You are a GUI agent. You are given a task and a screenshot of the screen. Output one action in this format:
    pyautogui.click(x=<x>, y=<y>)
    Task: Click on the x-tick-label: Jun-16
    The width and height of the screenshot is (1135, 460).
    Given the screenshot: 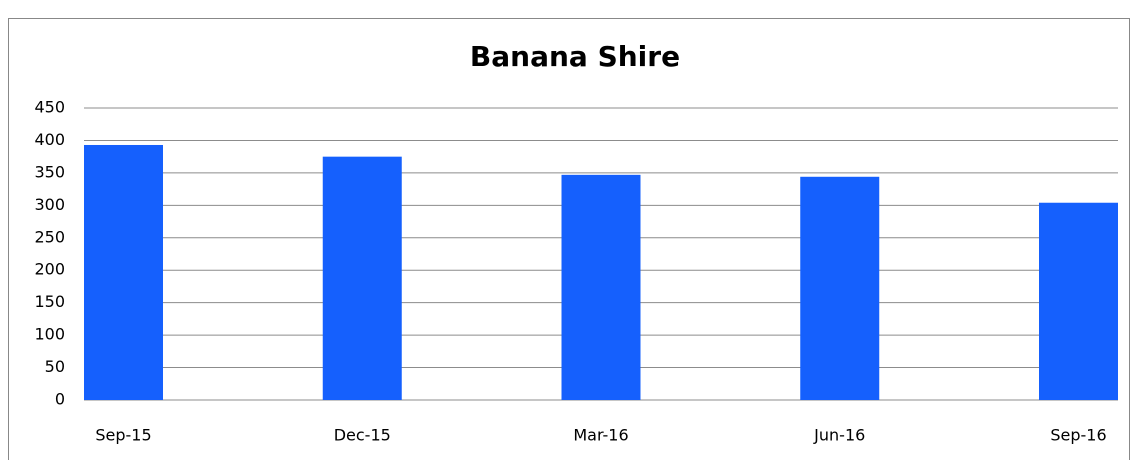 What is the action you would take?
    pyautogui.click(x=839, y=435)
    